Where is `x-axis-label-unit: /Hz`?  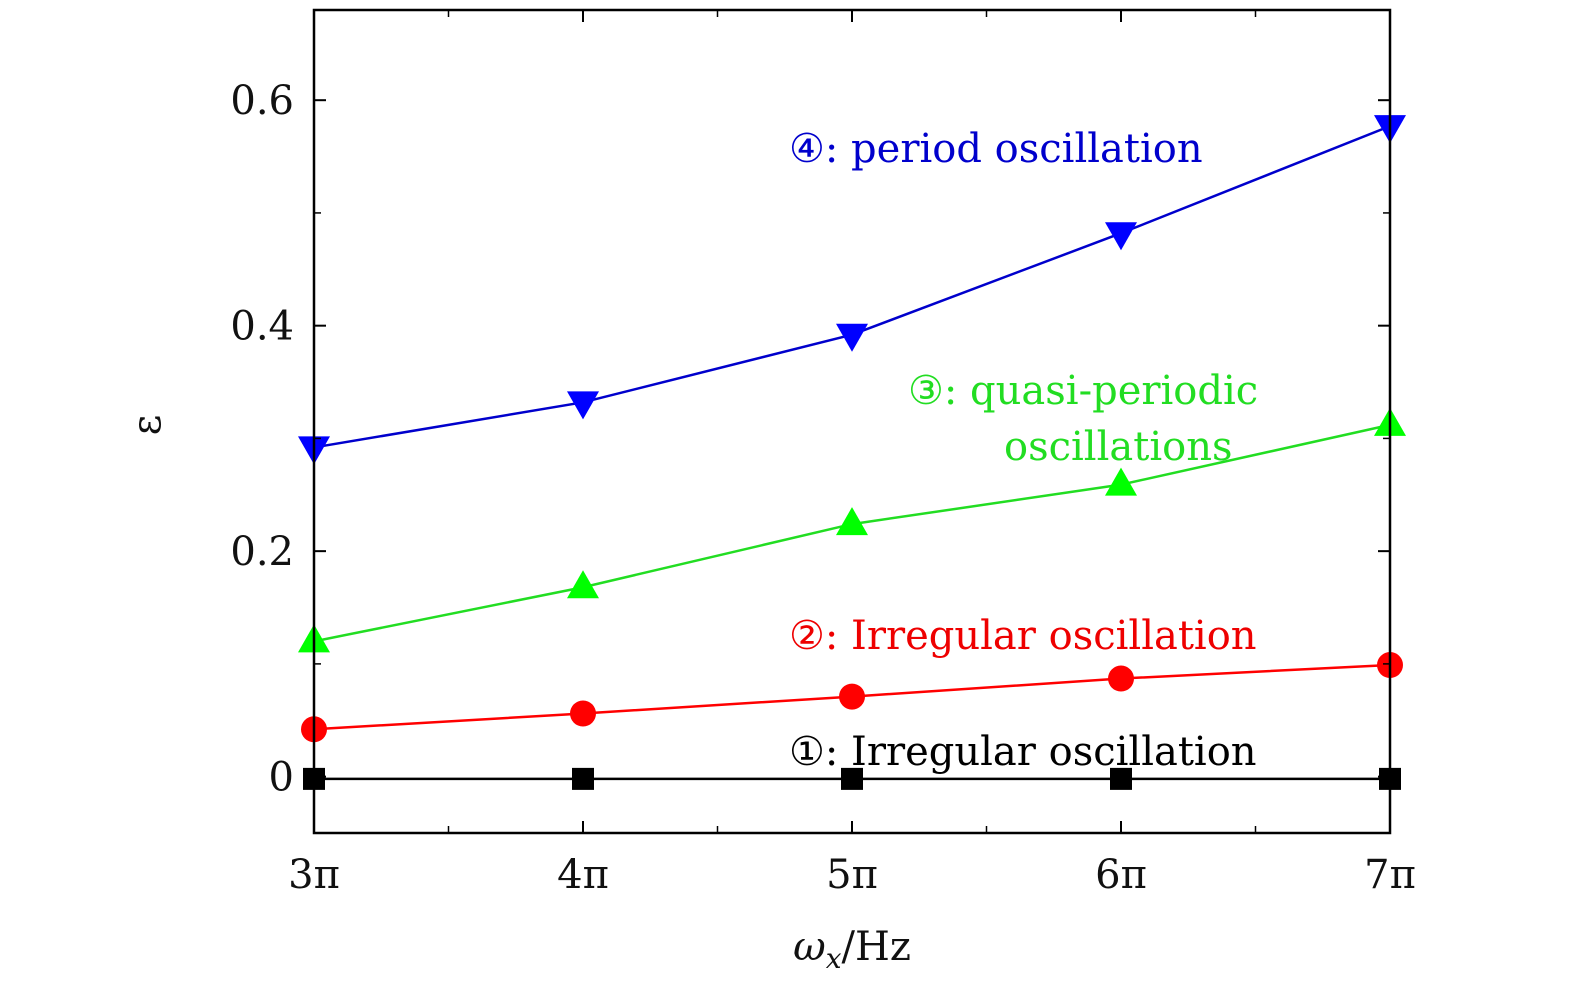
x-axis-label-unit: /Hz is located at coordinates (875, 947).